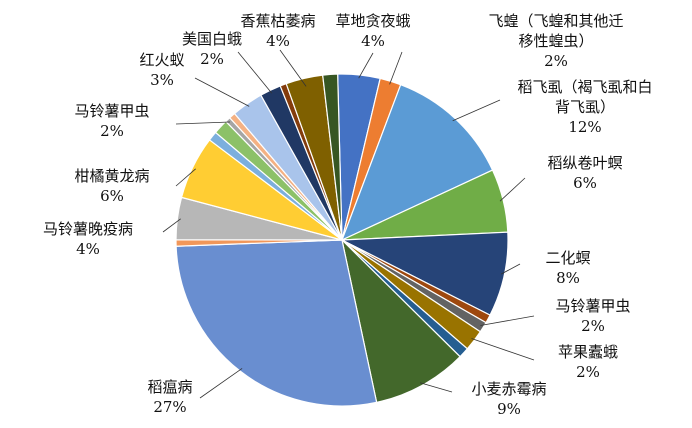 The height and width of the screenshot is (428, 692). I want to click on slice-label-12-line-1: 3%, so click(162, 80).